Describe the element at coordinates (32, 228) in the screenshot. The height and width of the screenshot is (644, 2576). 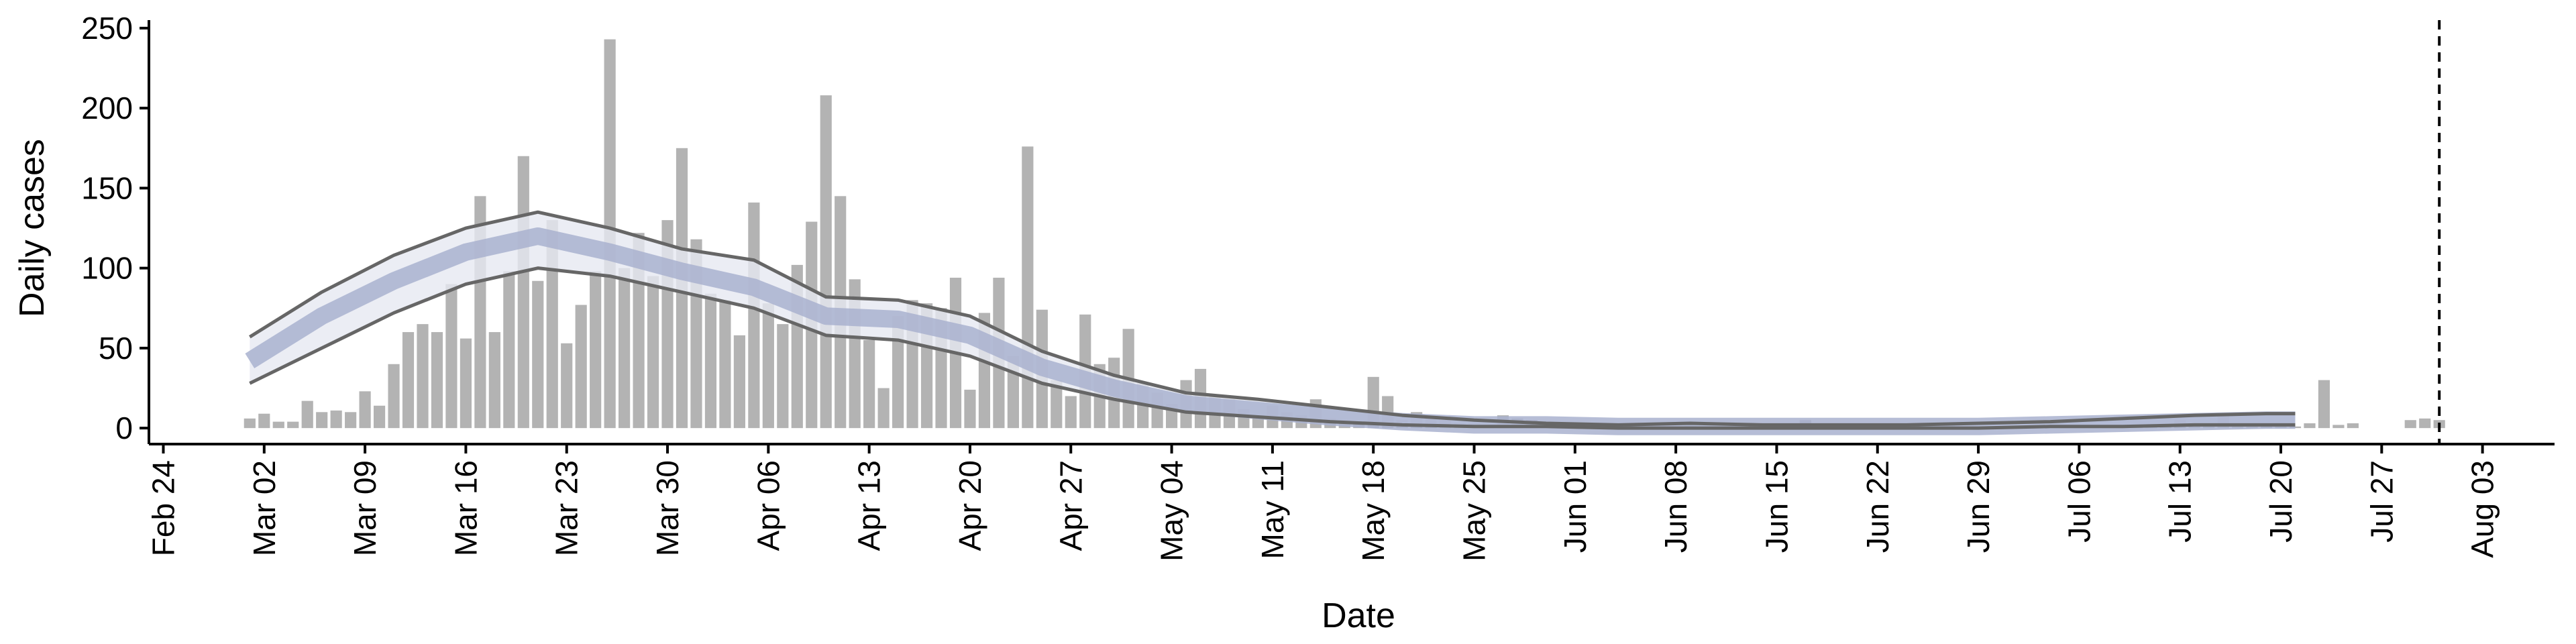
I see `y-axis-label: Daily cases` at that location.